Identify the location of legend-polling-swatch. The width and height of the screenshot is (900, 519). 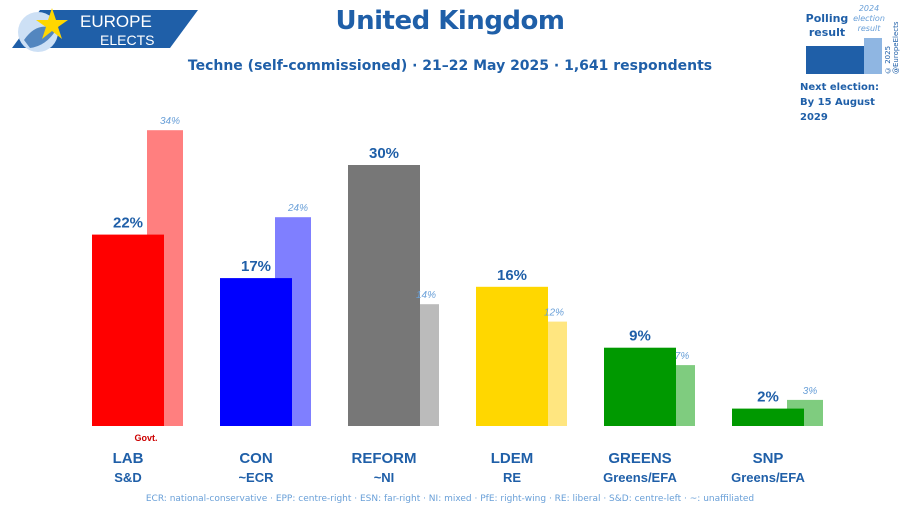
(835, 60).